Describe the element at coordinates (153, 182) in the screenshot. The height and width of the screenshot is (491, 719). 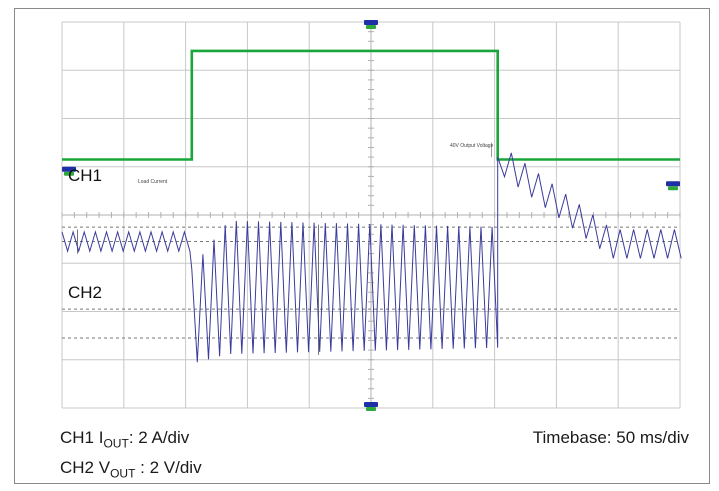
I see `load-current-annotation: Load Current` at that location.